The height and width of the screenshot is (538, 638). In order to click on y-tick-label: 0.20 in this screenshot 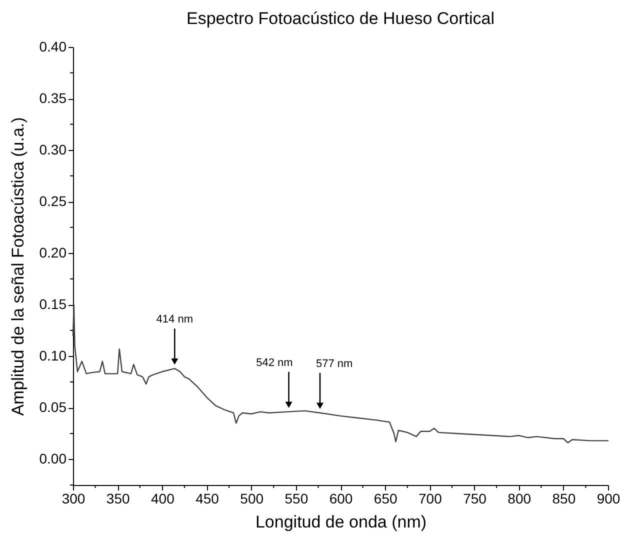, I will do `click(53, 252)`.